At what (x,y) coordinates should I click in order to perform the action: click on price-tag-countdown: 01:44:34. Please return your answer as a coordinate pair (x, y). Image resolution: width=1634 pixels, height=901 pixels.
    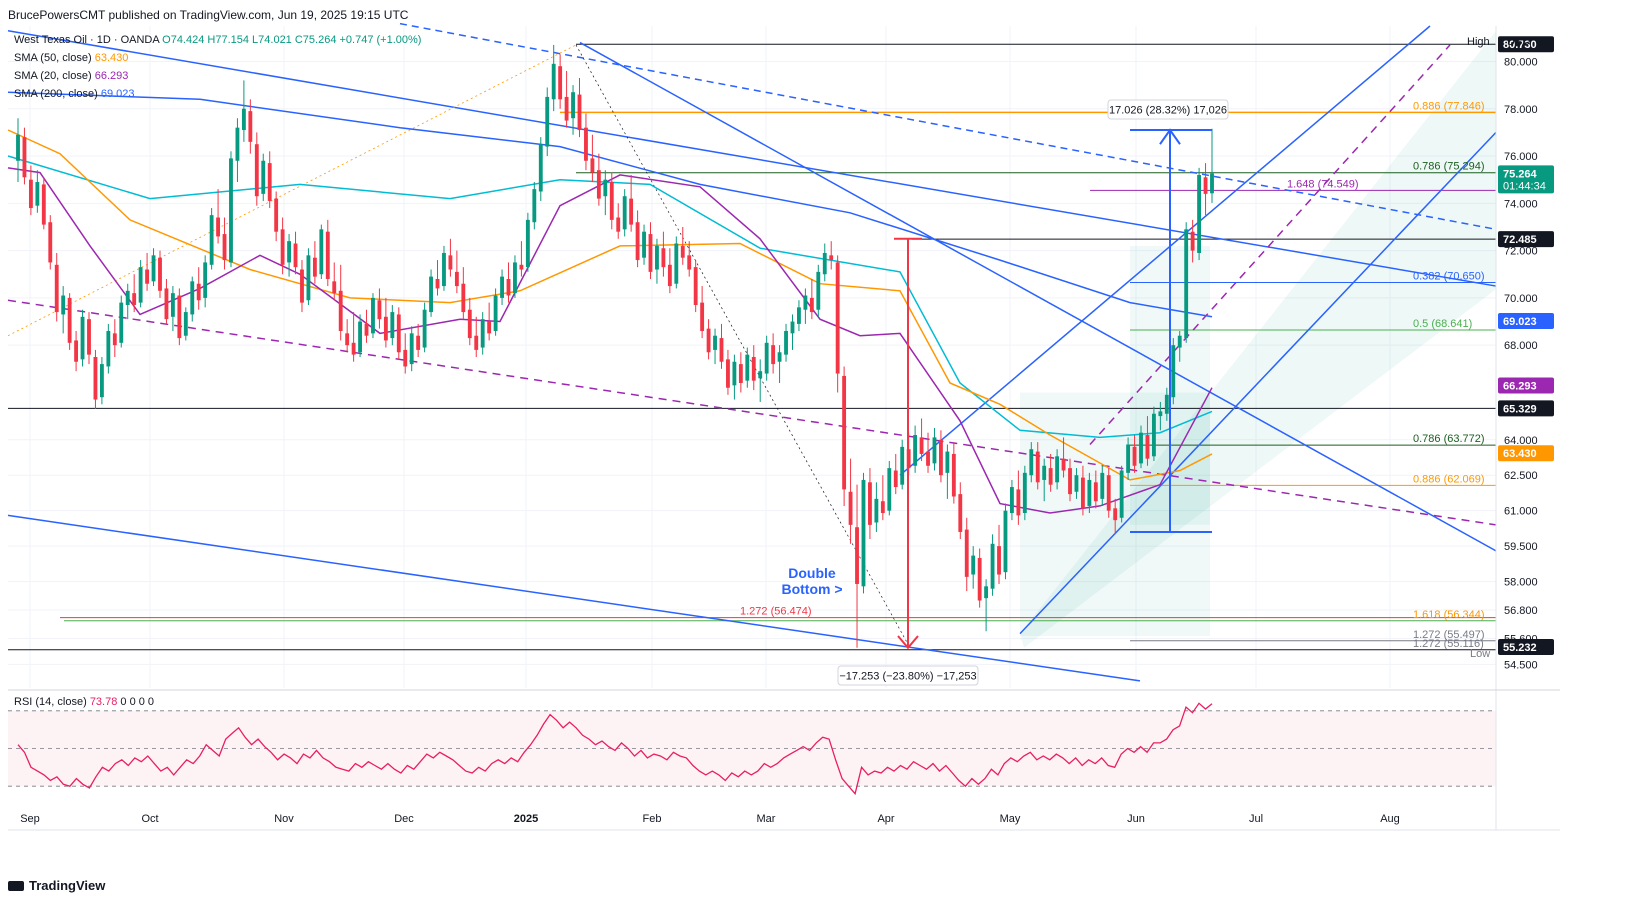
    Looking at the image, I should click on (1524, 186).